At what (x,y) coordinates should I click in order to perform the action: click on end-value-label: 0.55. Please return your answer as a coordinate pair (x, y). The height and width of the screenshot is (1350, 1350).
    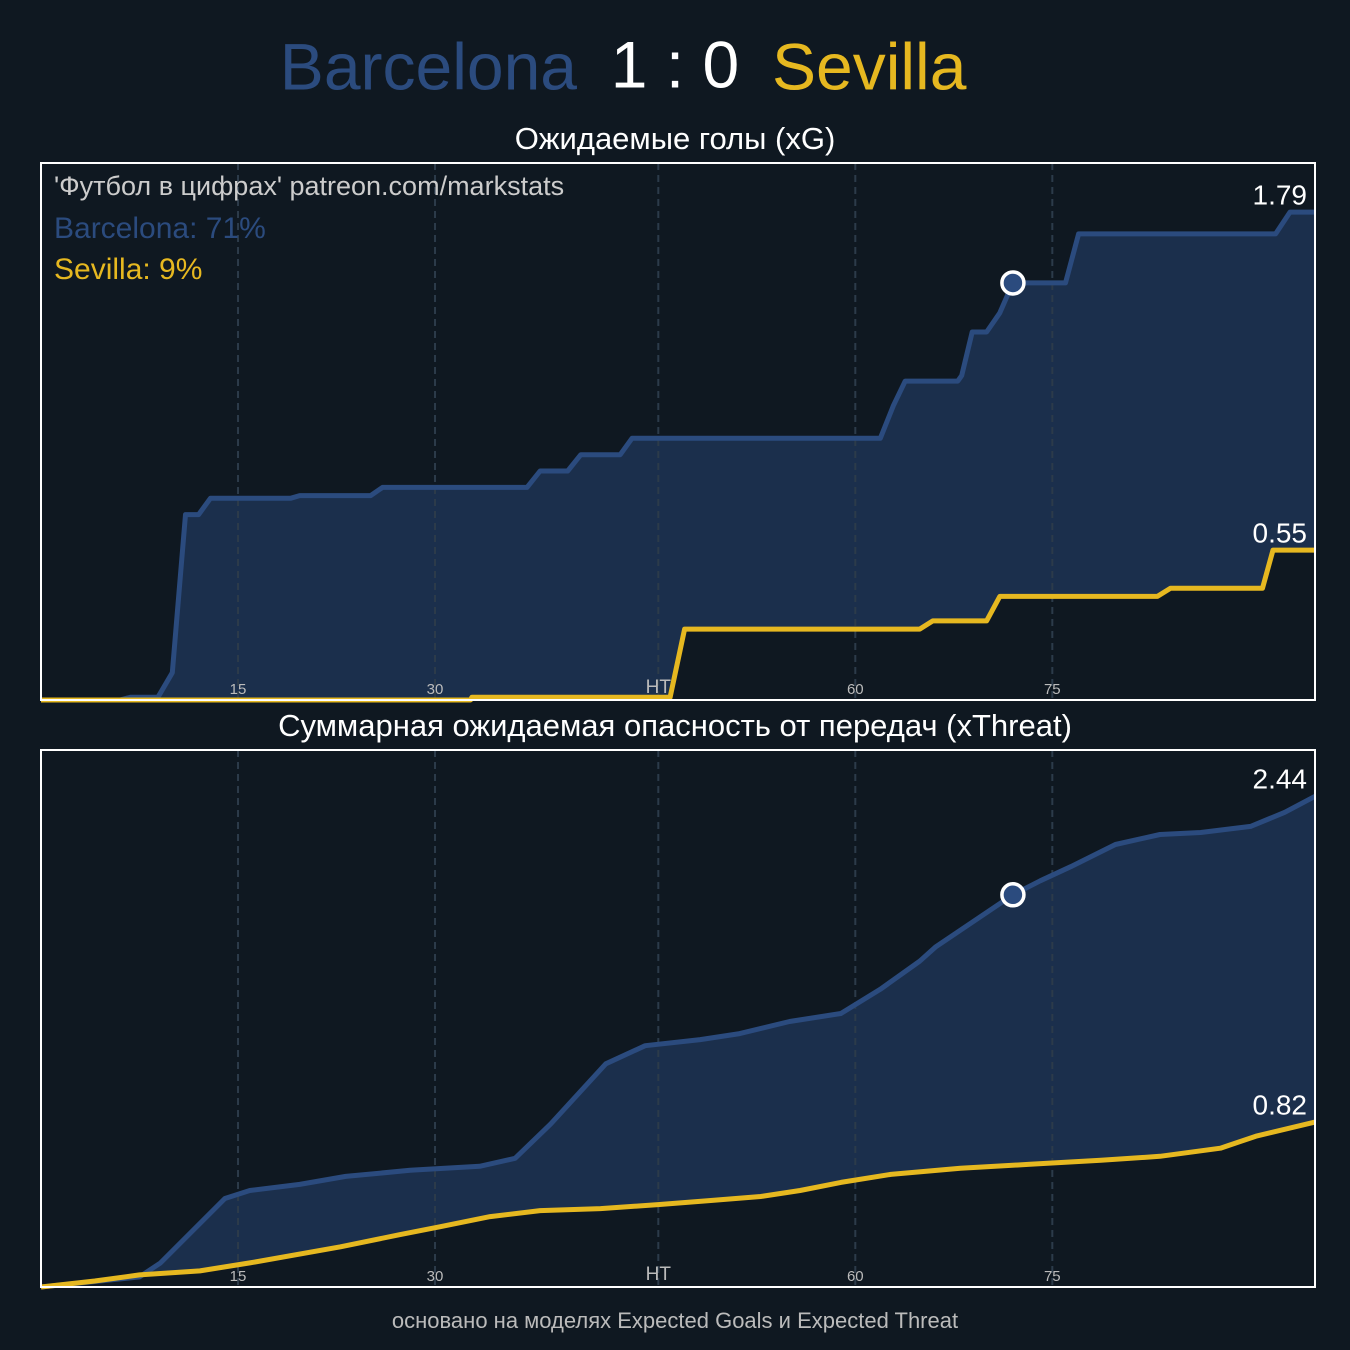
    Looking at the image, I should click on (1280, 532).